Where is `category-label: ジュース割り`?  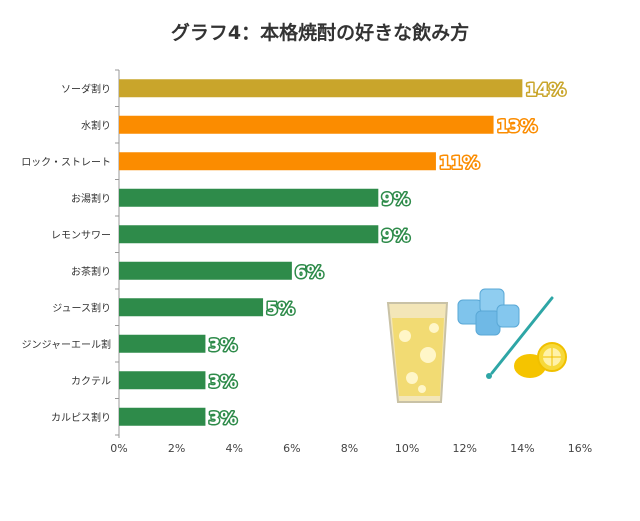 category-label: ジュース割り is located at coordinates (81, 307).